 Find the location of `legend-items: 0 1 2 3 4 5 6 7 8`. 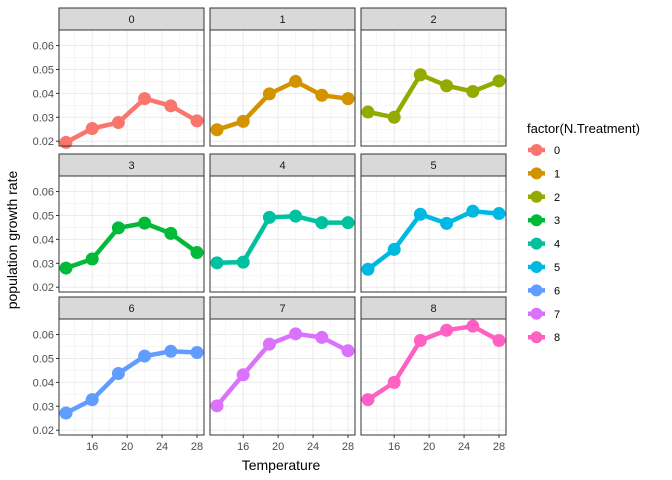

legend-items: 0 1 2 3 4 5 6 7 8 is located at coordinates (544, 244).